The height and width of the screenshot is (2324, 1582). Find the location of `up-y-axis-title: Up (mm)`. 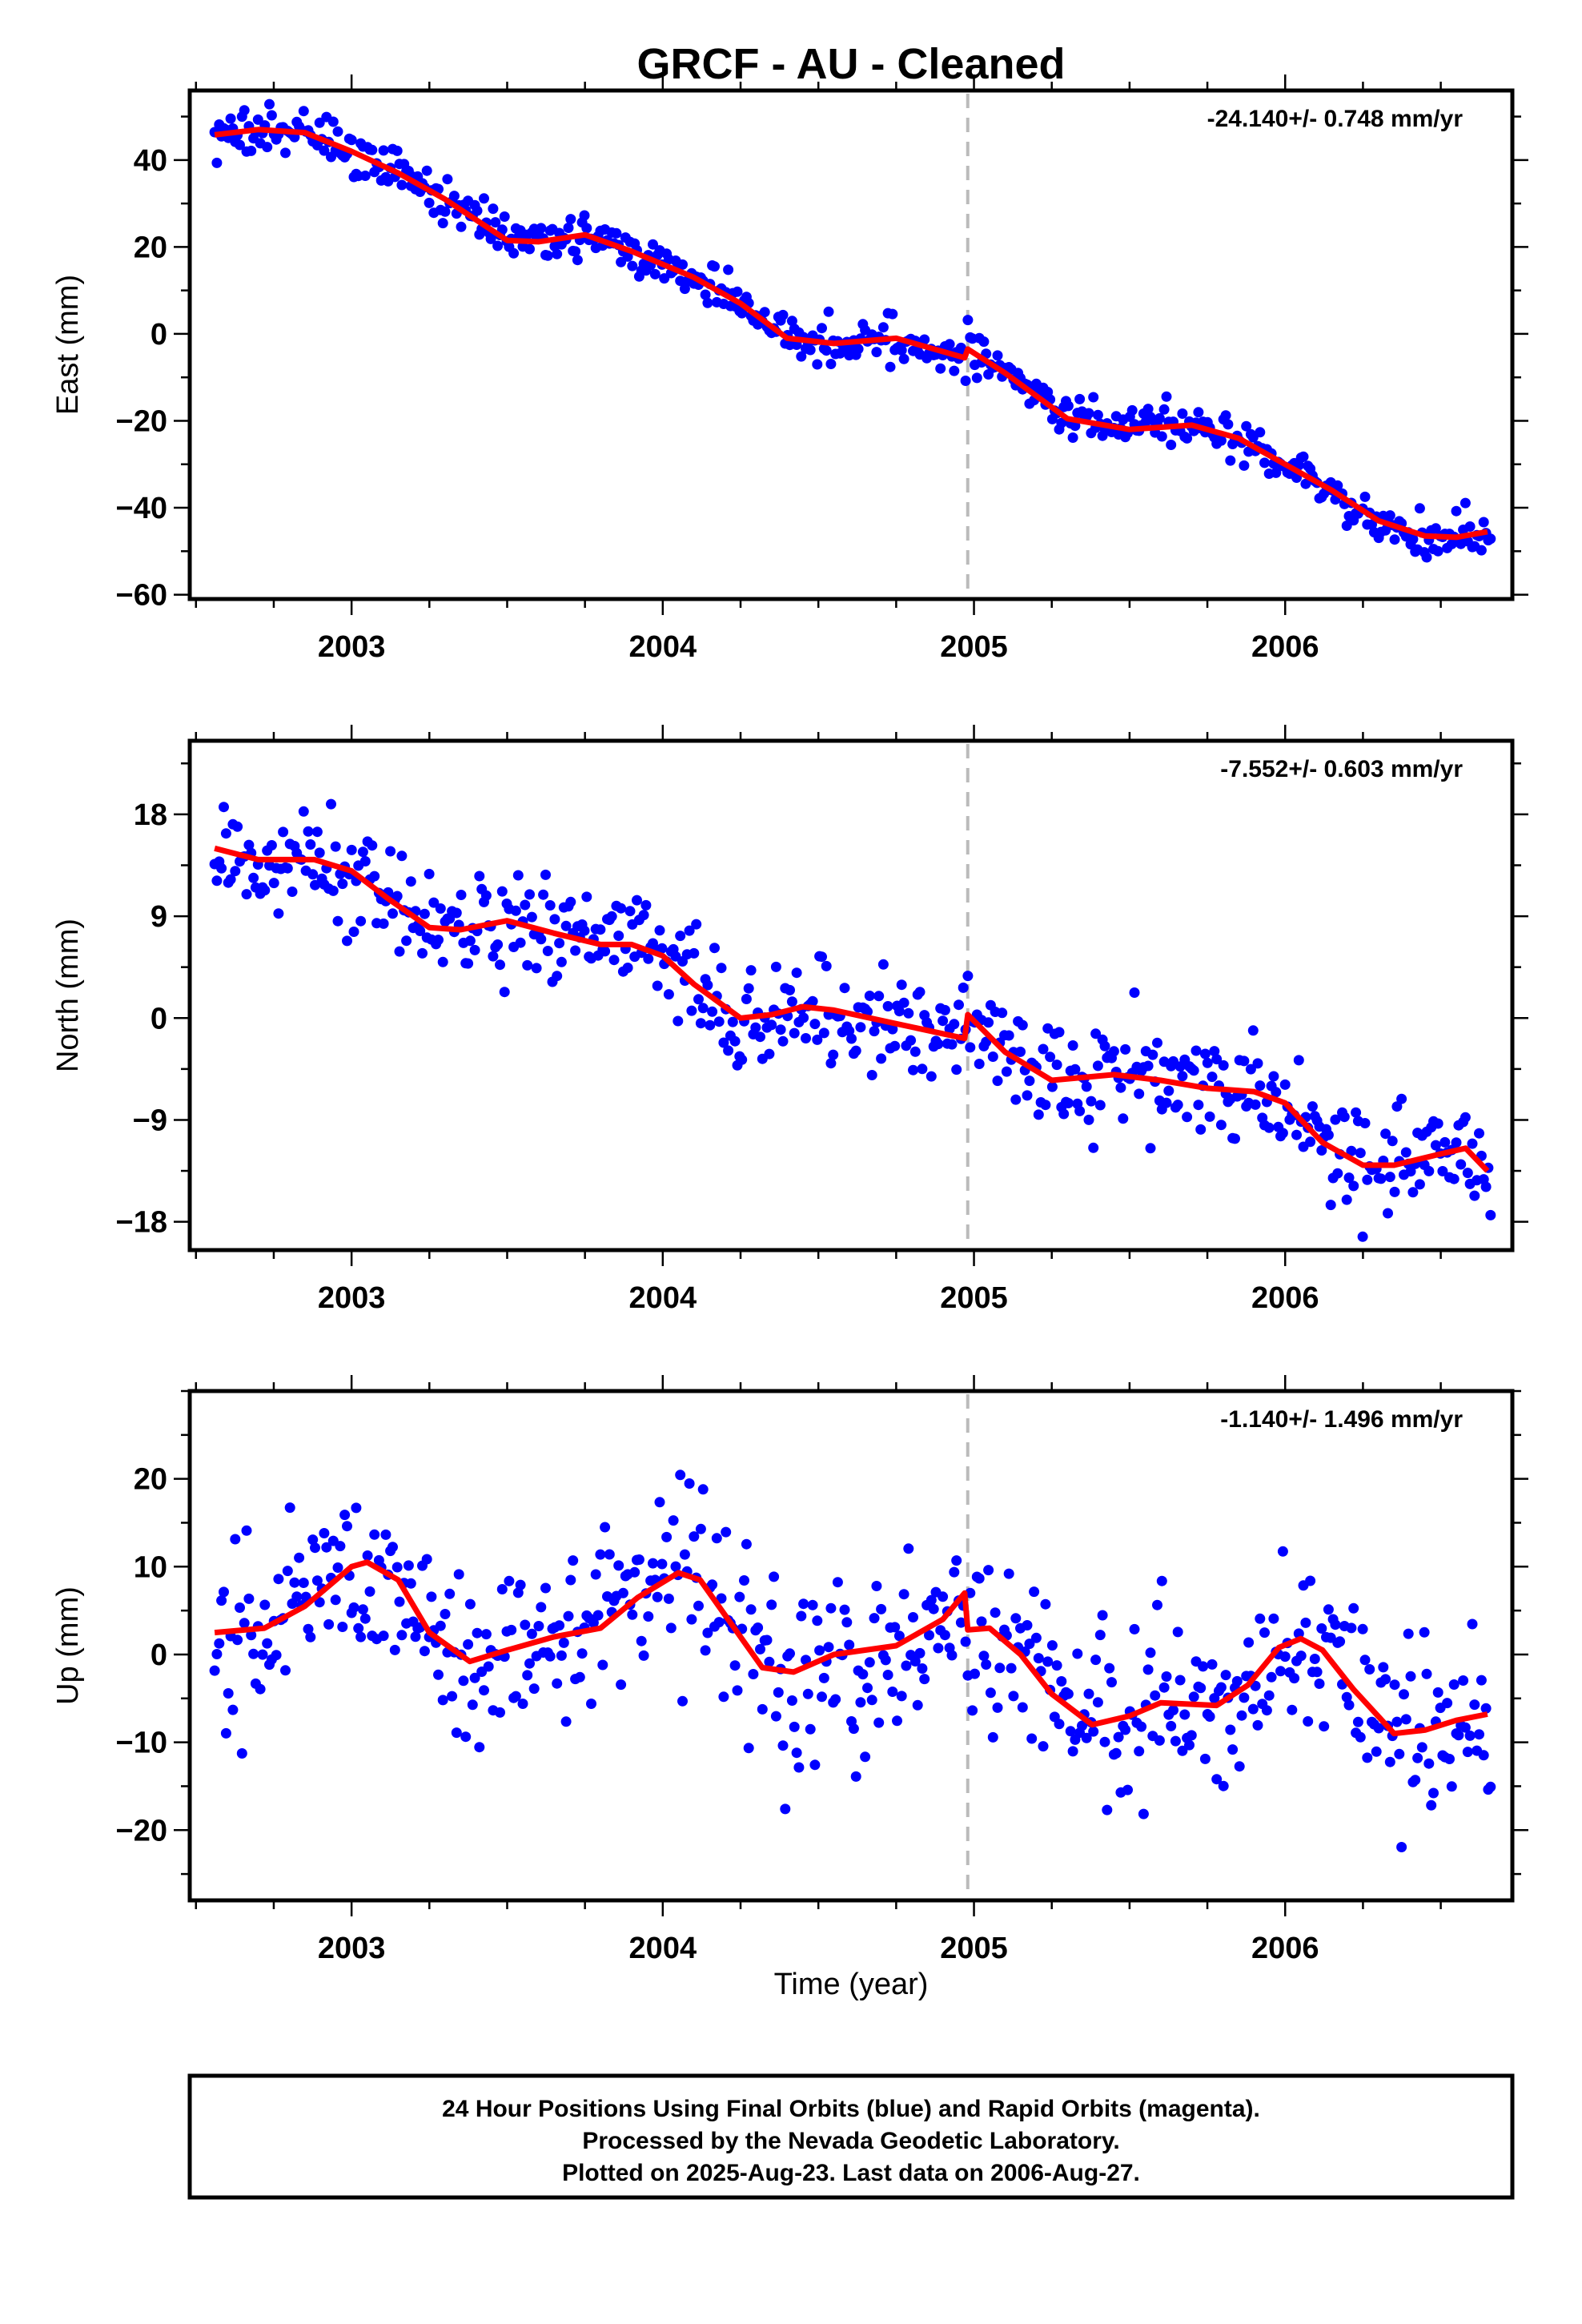

up-y-axis-title: Up (mm) is located at coordinates (68, 1645).